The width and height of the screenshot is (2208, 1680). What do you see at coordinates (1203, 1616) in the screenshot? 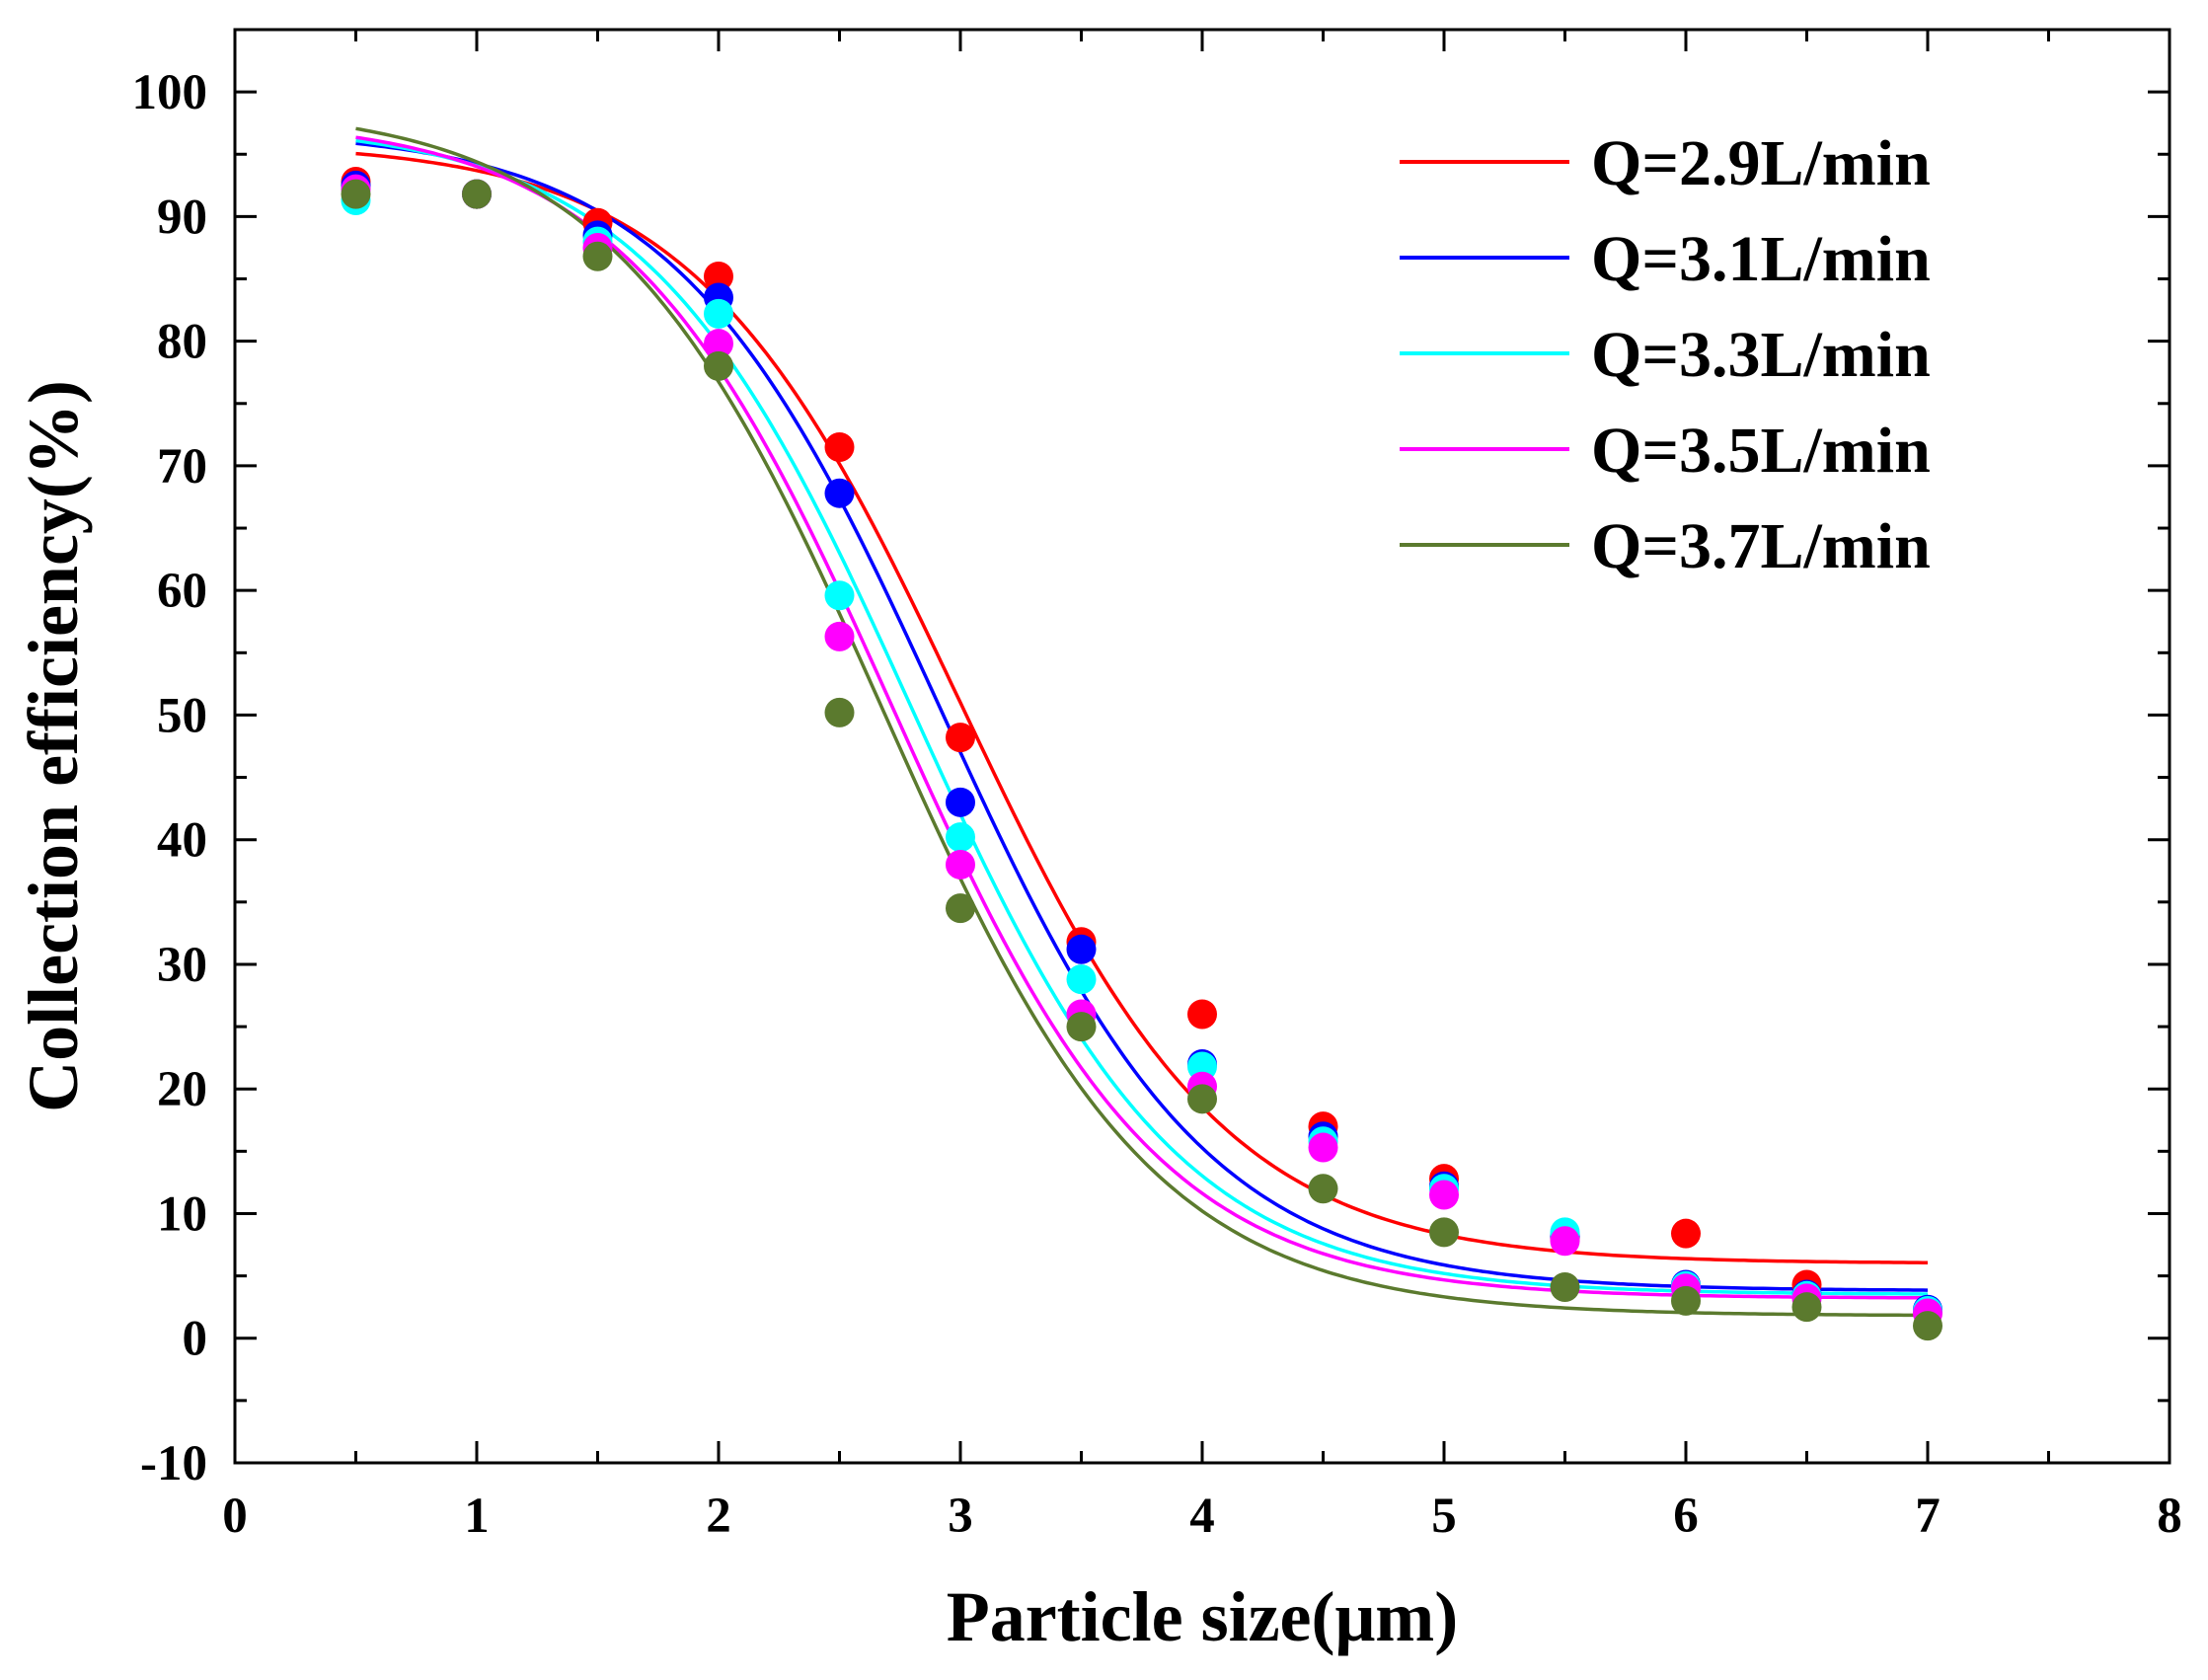
I see `x-axis-title: Particle size(μm)` at bounding box center [1203, 1616].